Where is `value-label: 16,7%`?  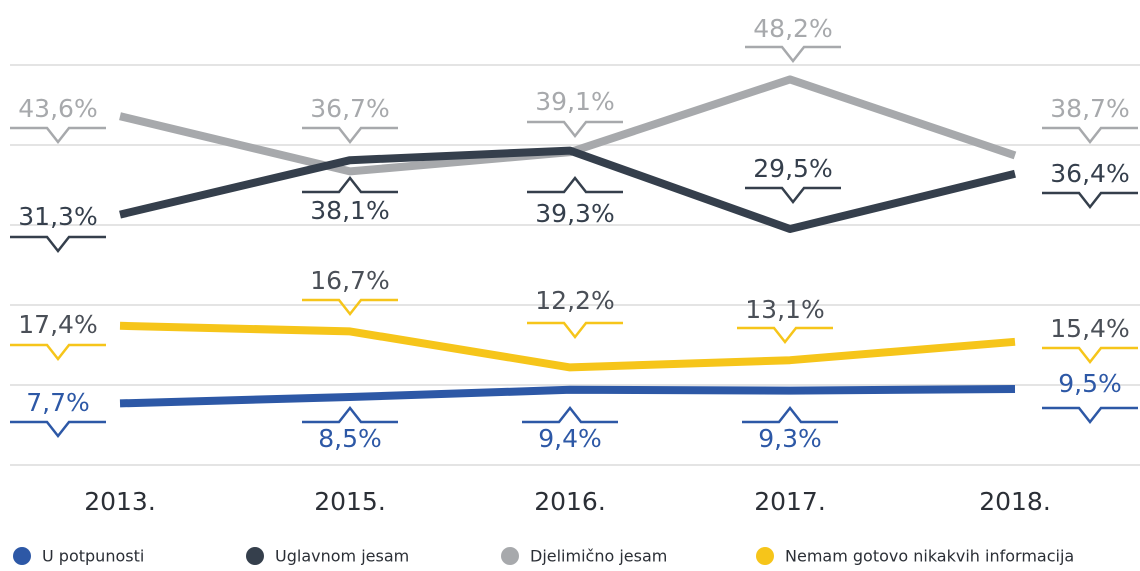 value-label: 16,7% is located at coordinates (349, 280).